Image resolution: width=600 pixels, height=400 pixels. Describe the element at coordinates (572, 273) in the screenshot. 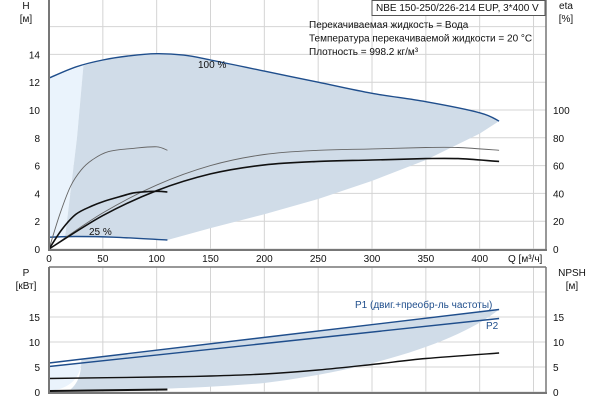

I see `y2-axis-label: NPSH` at that location.